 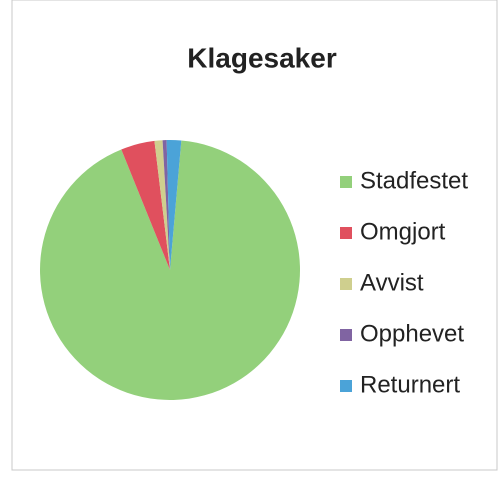 I want to click on legend-label: Stadfestet, so click(x=414, y=180).